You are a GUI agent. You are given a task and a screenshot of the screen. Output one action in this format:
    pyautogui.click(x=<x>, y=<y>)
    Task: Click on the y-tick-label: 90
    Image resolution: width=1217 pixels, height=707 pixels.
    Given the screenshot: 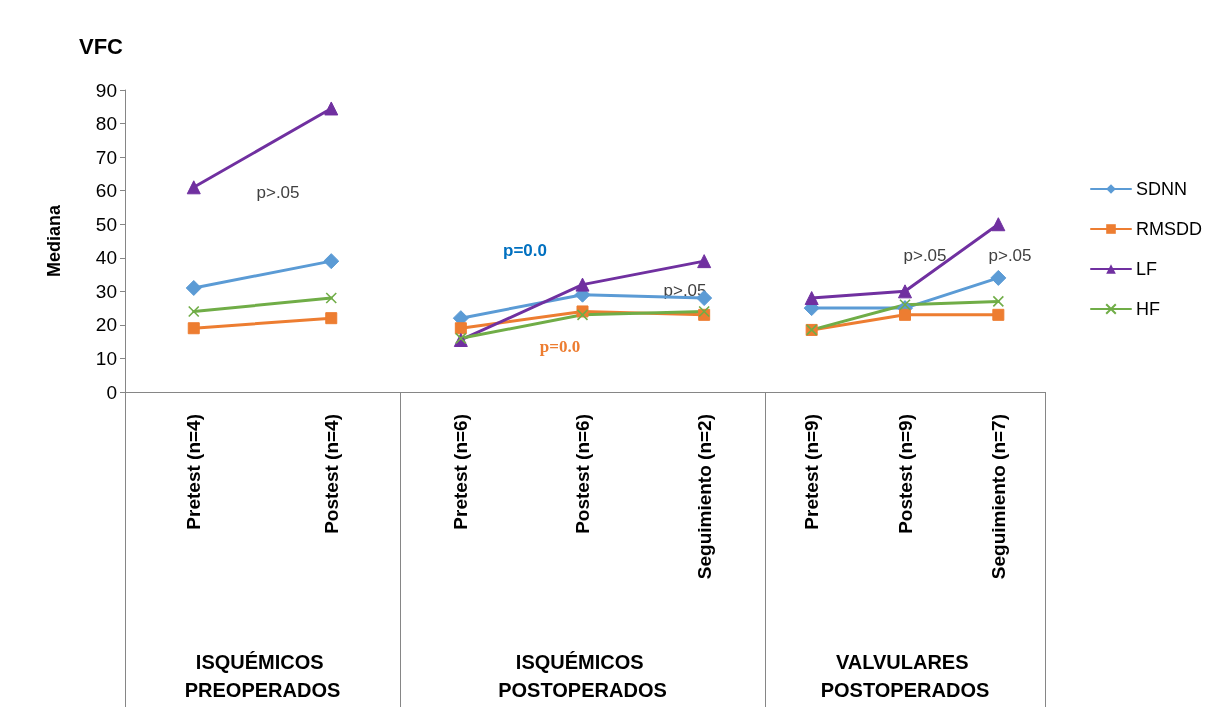 What is the action you would take?
    pyautogui.click(x=106, y=90)
    